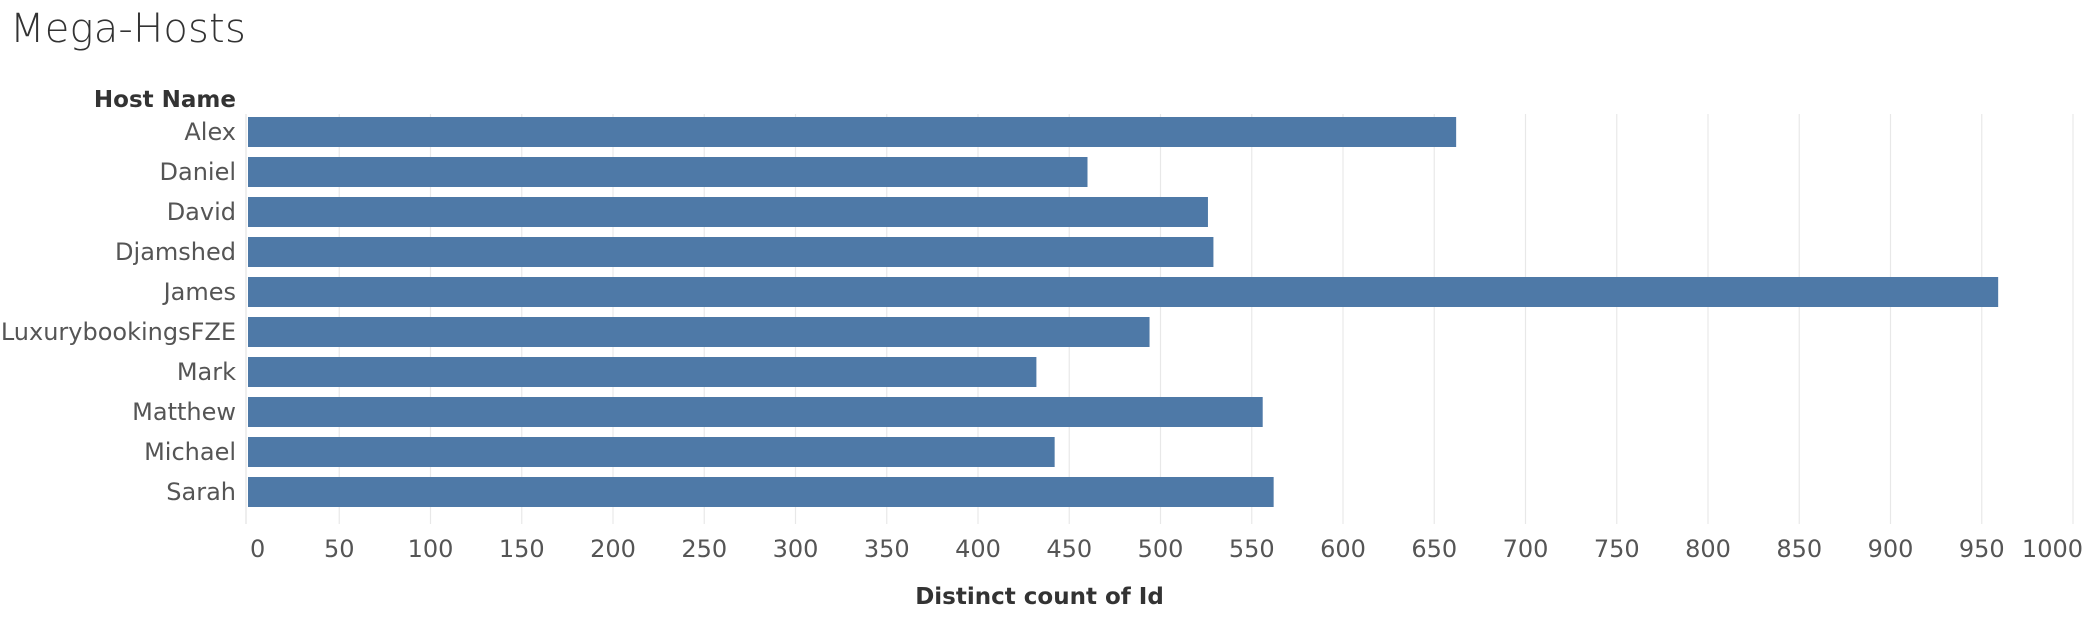  What do you see at coordinates (1799, 549) in the screenshot?
I see `x-tick-label: 850` at bounding box center [1799, 549].